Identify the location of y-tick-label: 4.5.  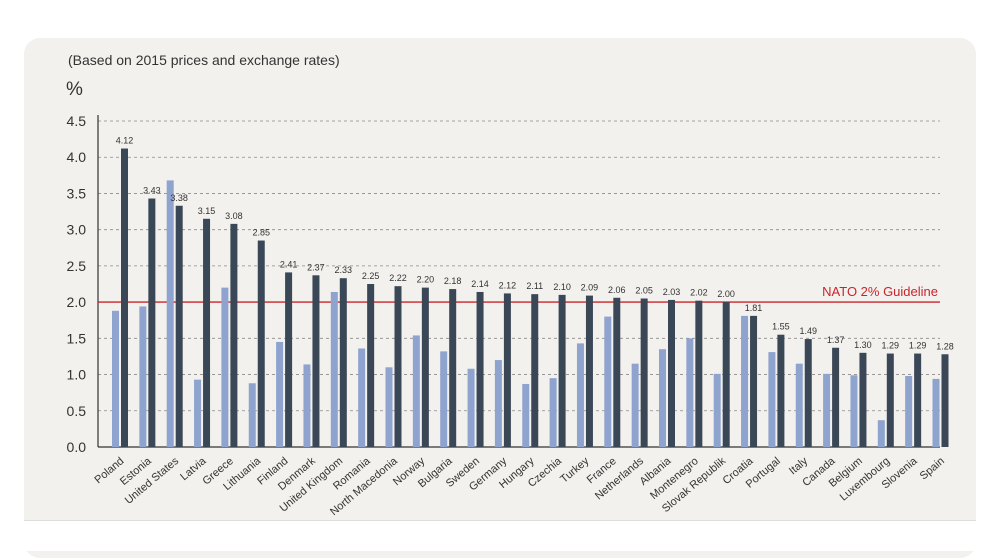
(77, 121).